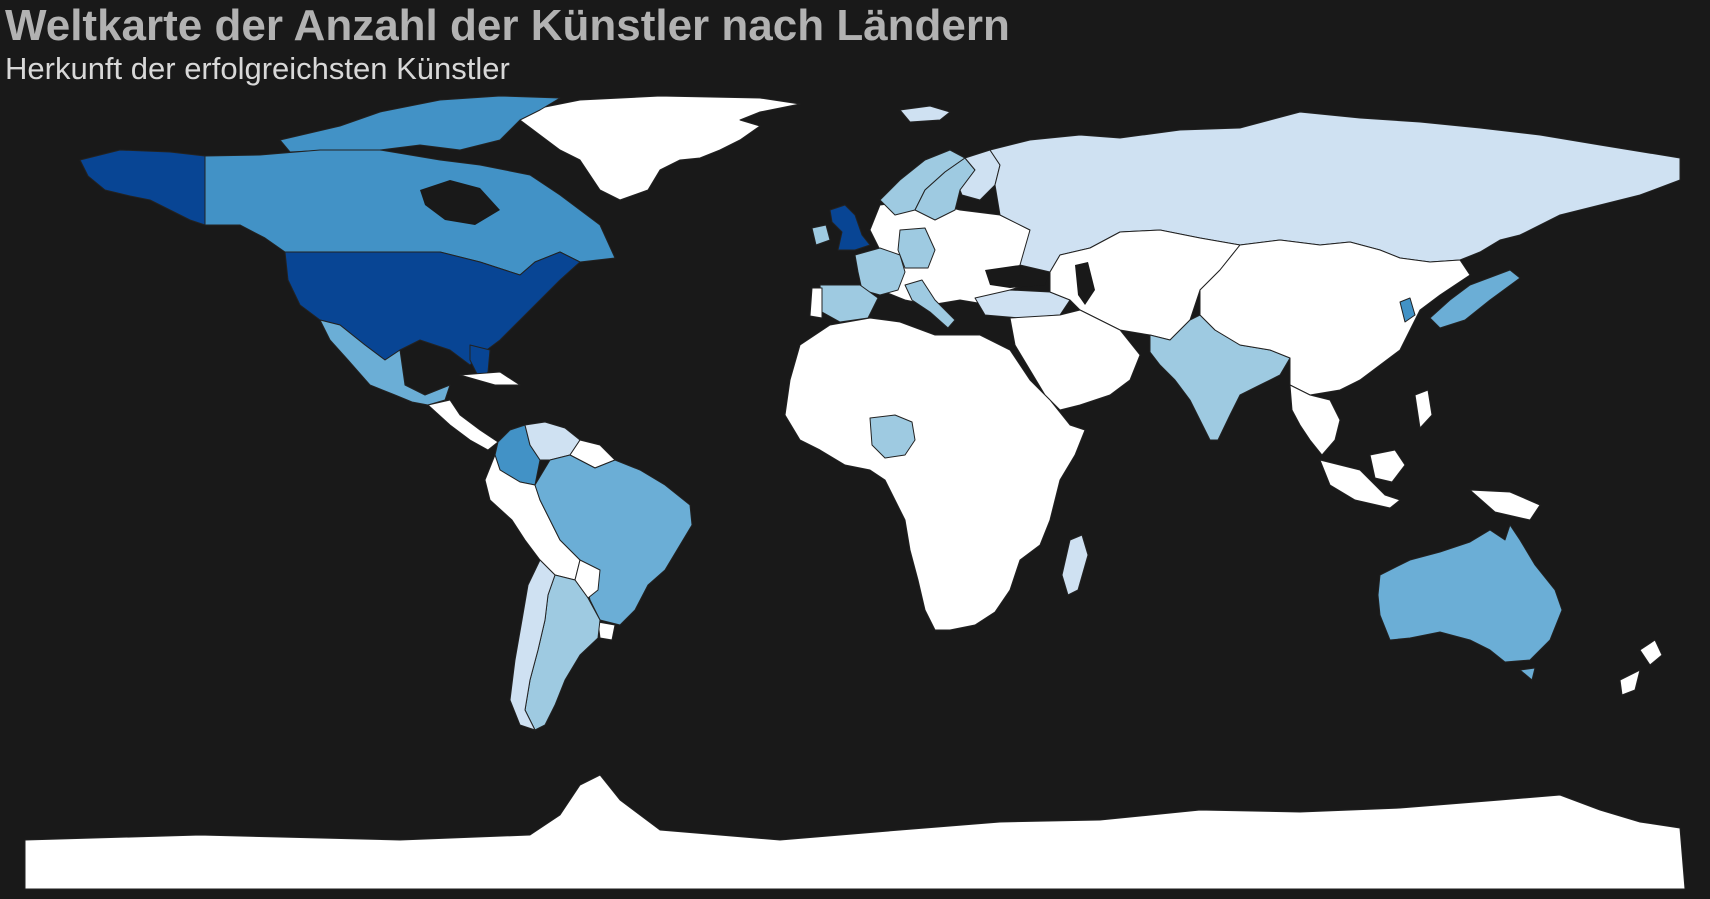 This screenshot has height=899, width=1710. Describe the element at coordinates (935, 474) in the screenshot. I see `region-africa` at that location.